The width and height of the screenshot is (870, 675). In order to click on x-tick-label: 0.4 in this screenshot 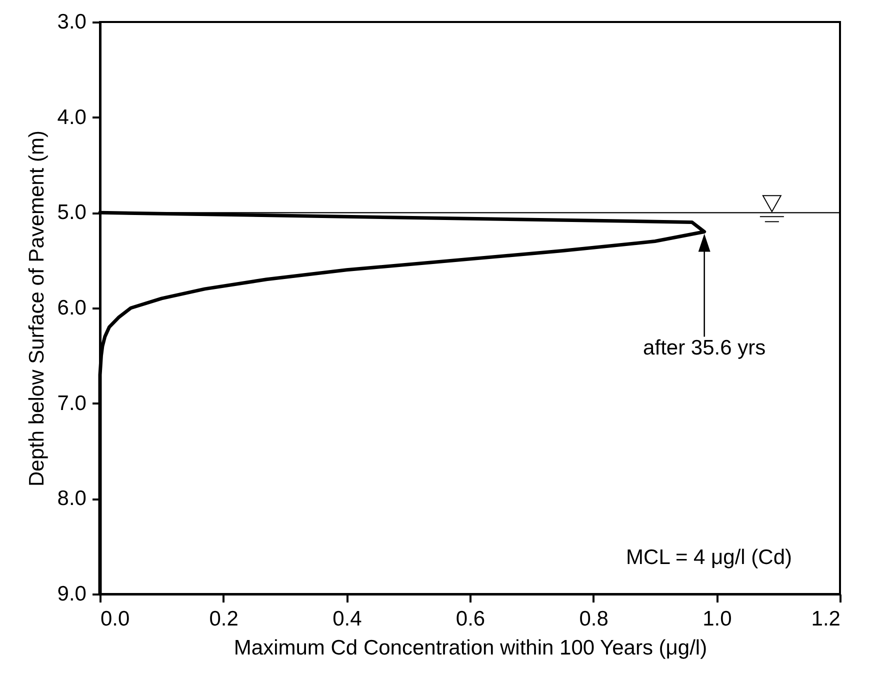, I will do `click(347, 619)`.